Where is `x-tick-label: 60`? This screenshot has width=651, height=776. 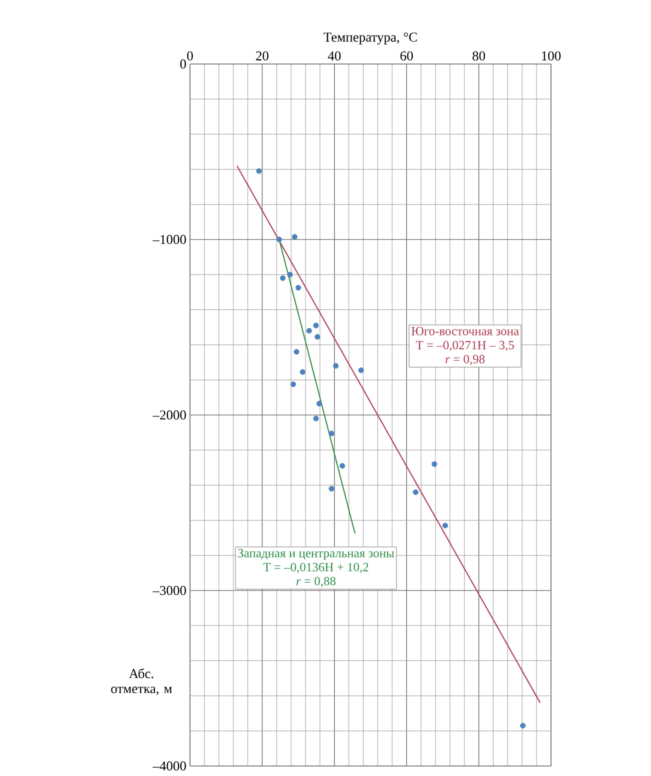 x-tick-label: 60 is located at coordinates (406, 55).